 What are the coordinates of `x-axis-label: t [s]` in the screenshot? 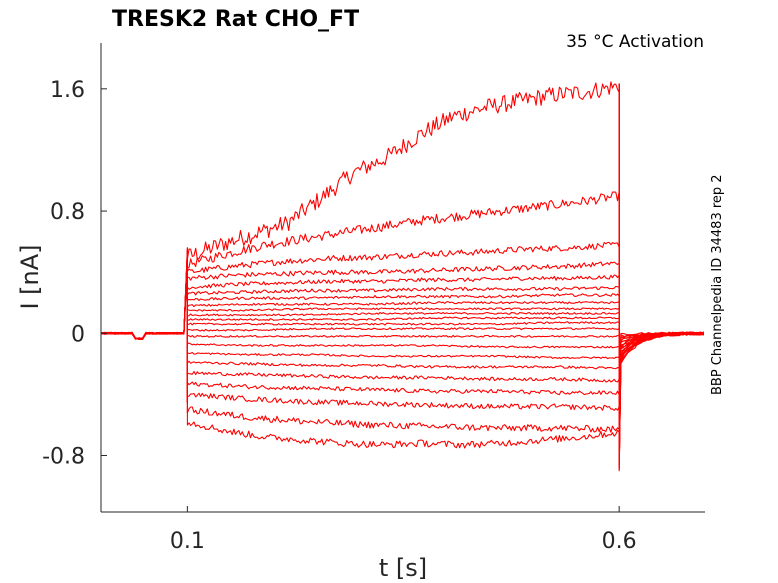 It's located at (403, 568).